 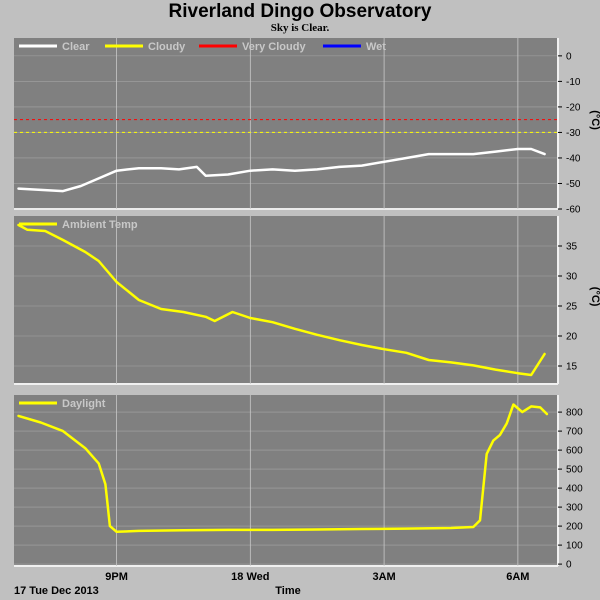 What do you see at coordinates (281, 170) in the screenshot?
I see `series-line-clear` at bounding box center [281, 170].